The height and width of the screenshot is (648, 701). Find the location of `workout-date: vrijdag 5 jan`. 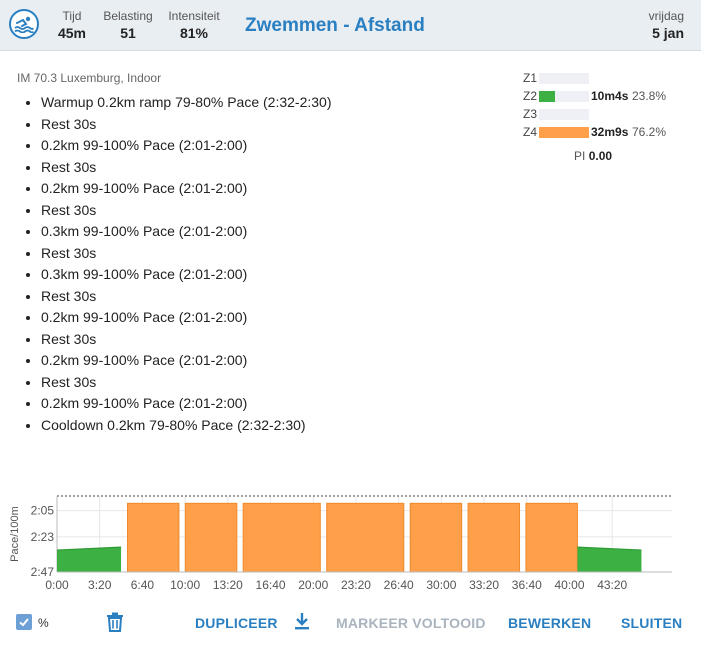

workout-date: vrijdag 5 jan is located at coordinates (666, 26).